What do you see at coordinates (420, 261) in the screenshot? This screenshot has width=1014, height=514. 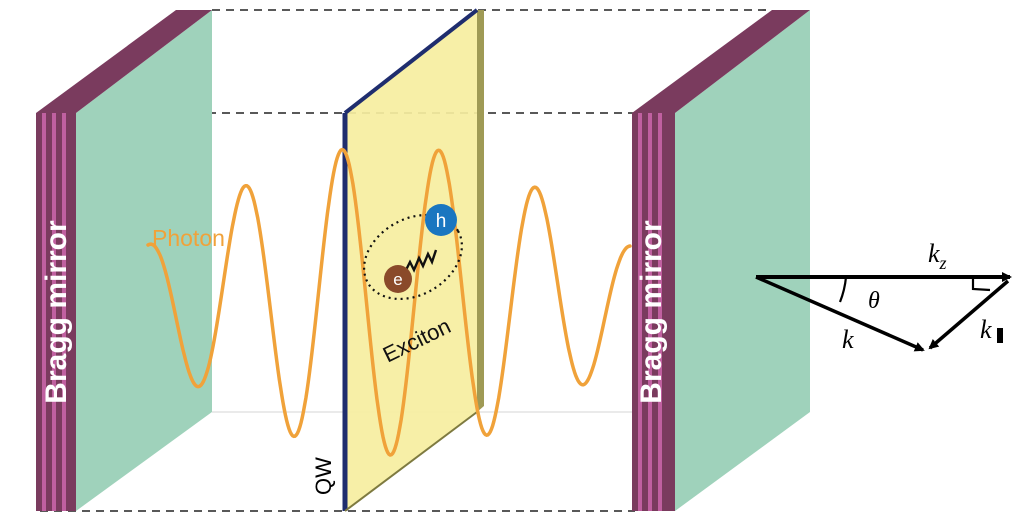 I see `exciton-spring` at bounding box center [420, 261].